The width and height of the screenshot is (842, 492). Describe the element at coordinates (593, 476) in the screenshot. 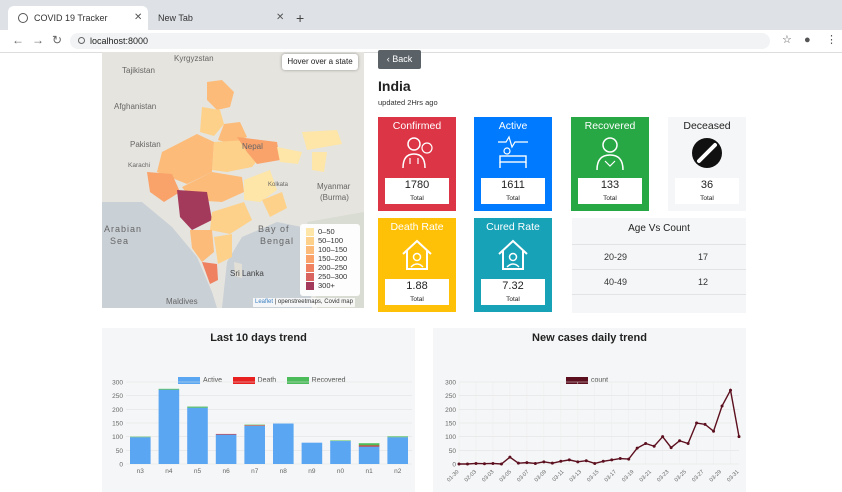

I see `x-tick-label: 03-15` at that location.